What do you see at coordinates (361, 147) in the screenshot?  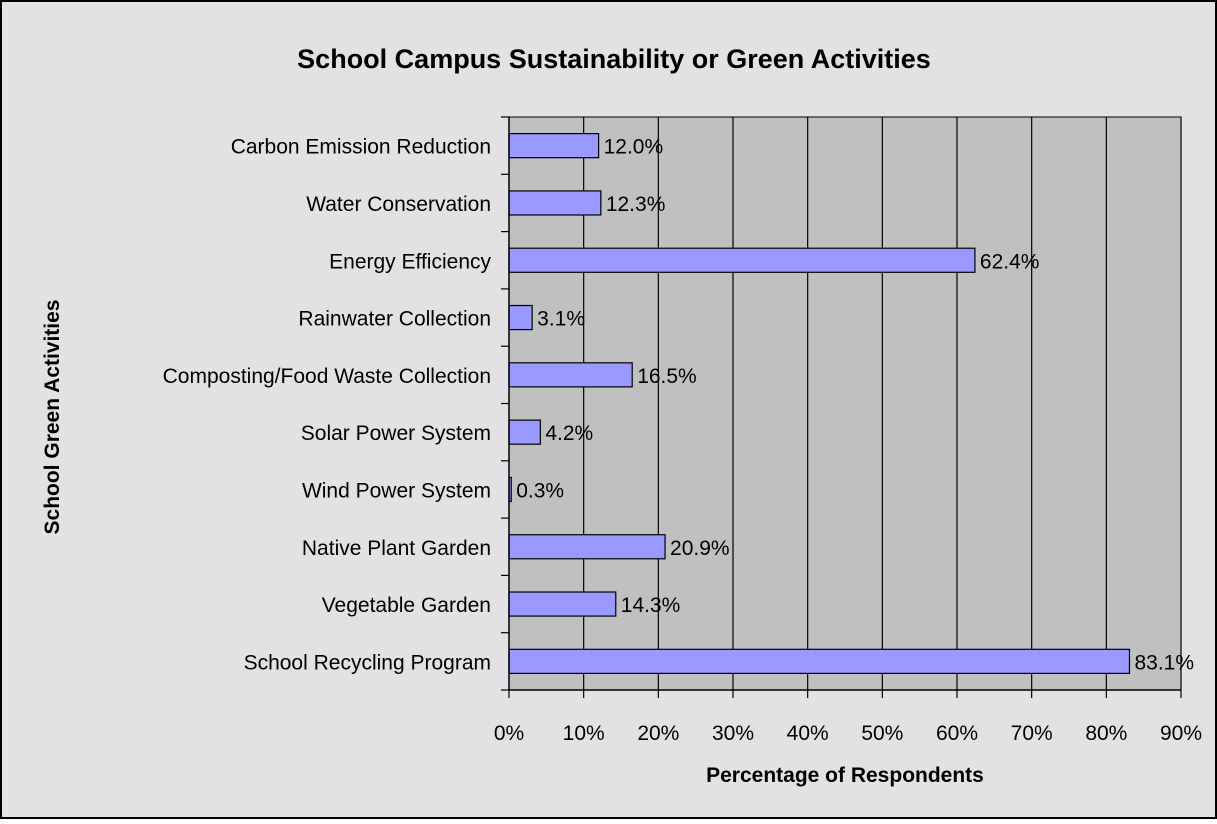 I see `category-label: Carbon Emission Reduction` at bounding box center [361, 147].